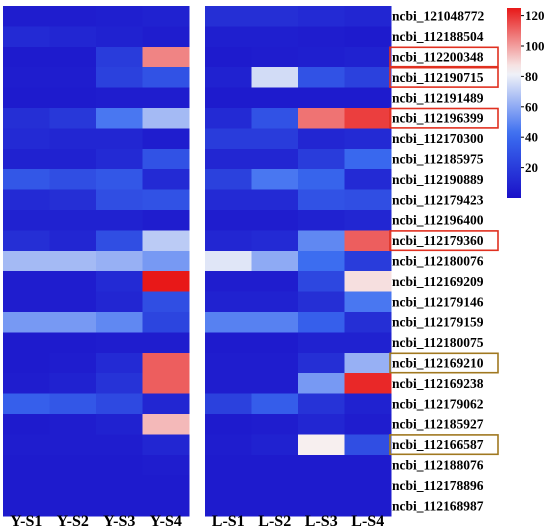 This screenshot has height=532, width=550. Describe the element at coordinates (438, 77) in the screenshot. I see `row-label: ncbi_112190715` at that location.